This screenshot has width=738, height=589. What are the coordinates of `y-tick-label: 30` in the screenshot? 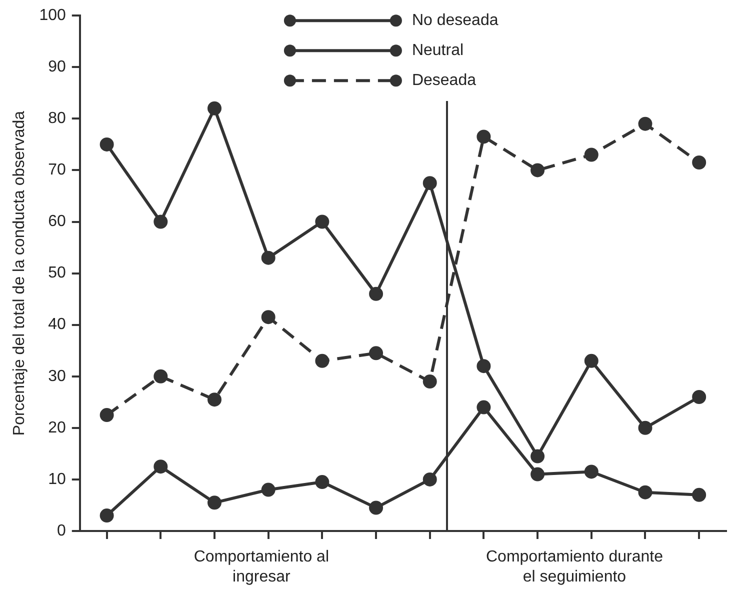 It's located at (57, 376).